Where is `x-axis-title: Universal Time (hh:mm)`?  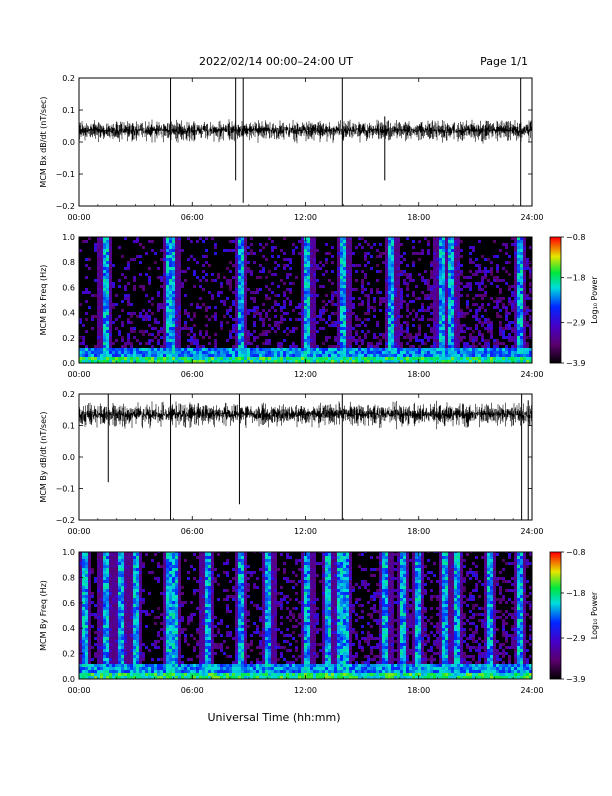 x-axis-title: Universal Time (hh:mm) is located at coordinates (274, 717).